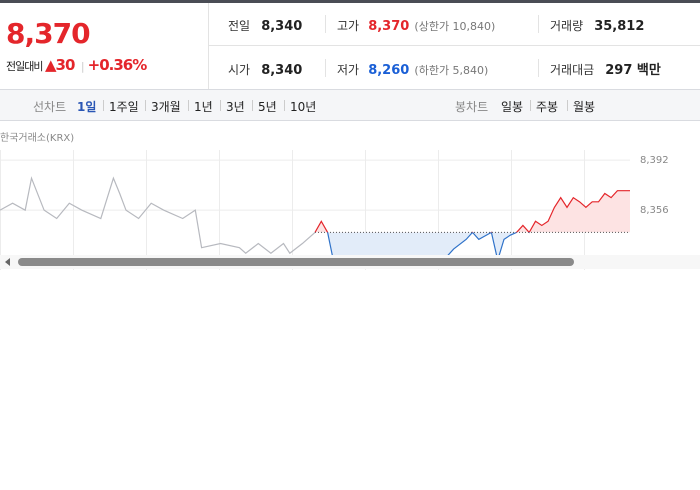 This screenshot has width=700, height=490. What do you see at coordinates (451, 70) in the screenshot?
I see `limit: (하한가 5,840)` at bounding box center [451, 70].